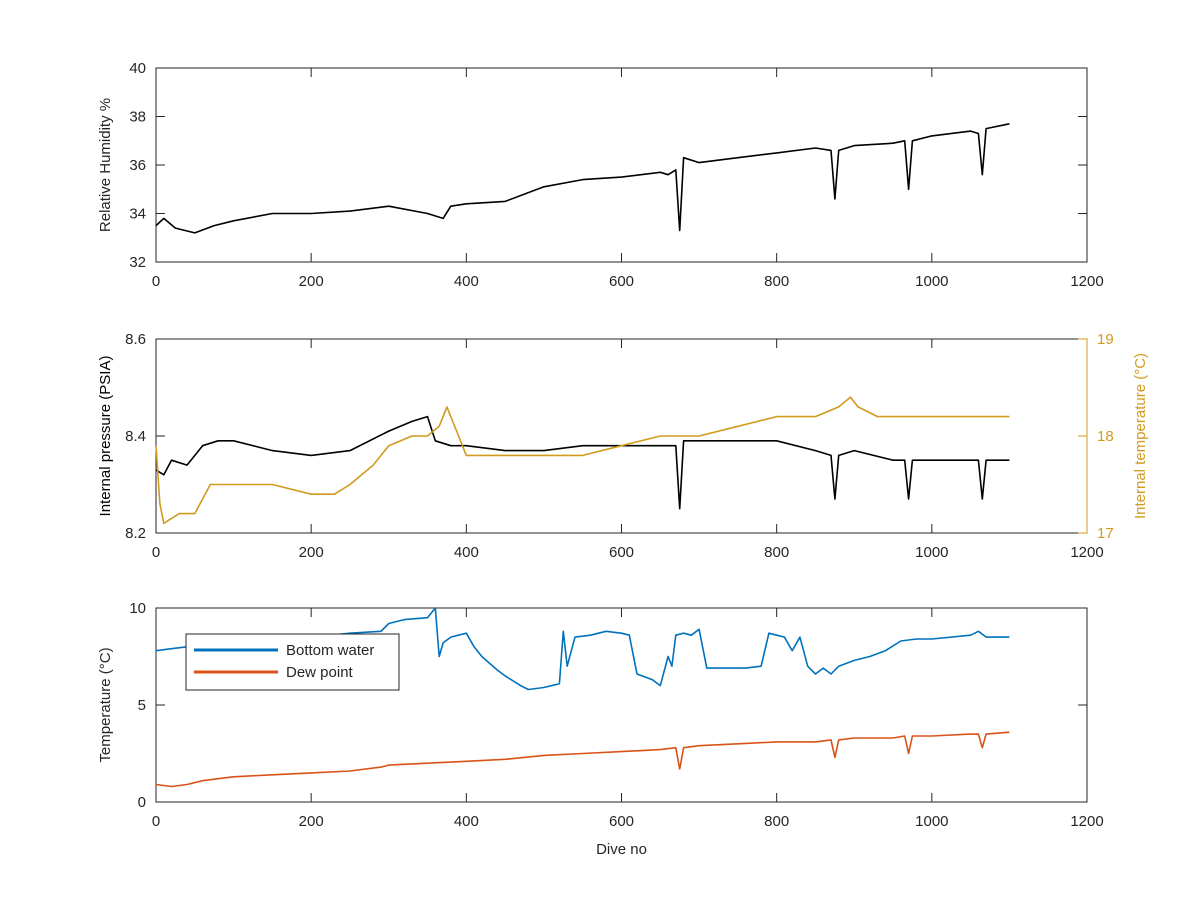  What do you see at coordinates (621, 849) in the screenshot?
I see `x-axis-label: Dive no` at bounding box center [621, 849].